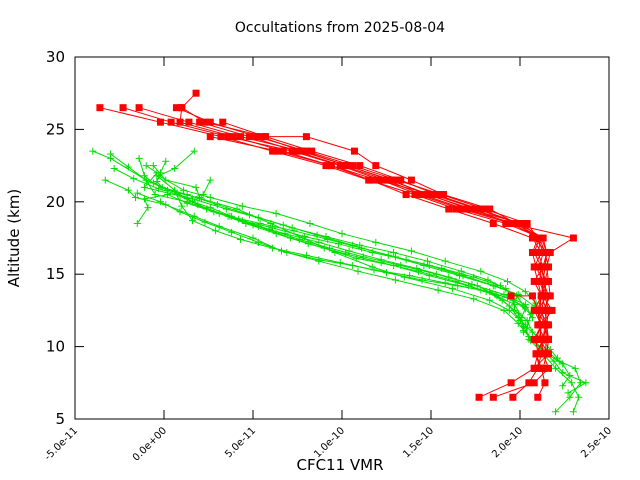  I want to click on y-tick-label: 20, so click(55, 202).